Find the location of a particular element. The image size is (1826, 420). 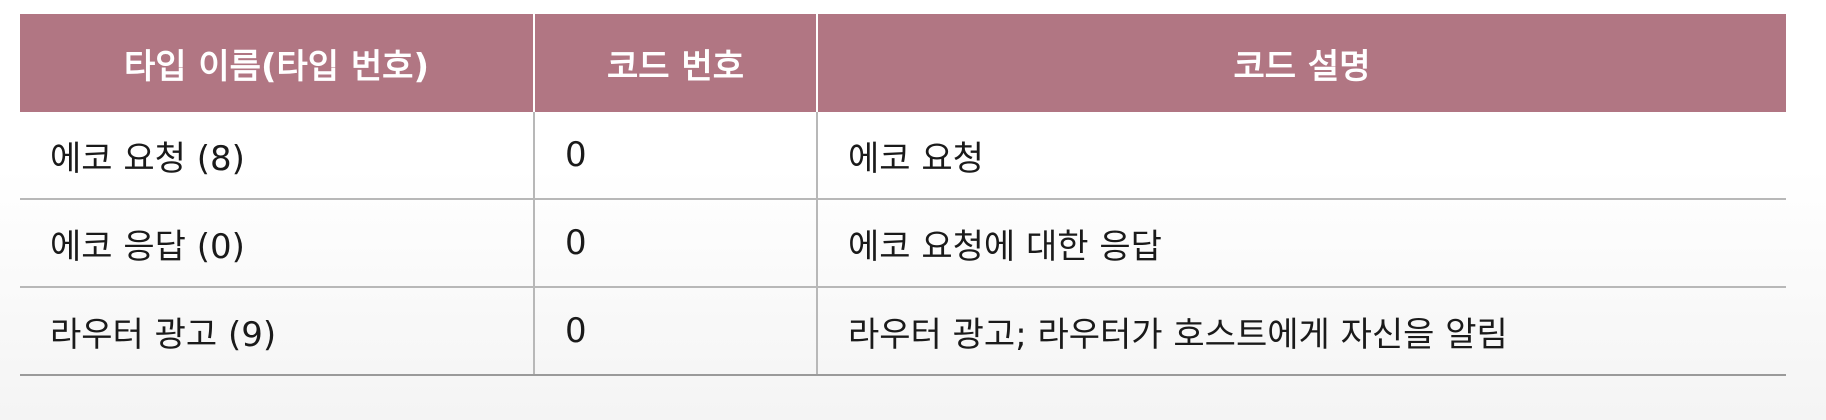

cell-code-description: 라우터 광고; 라우터가 호스트에게 자신을 알림 is located at coordinates (1301, 331).